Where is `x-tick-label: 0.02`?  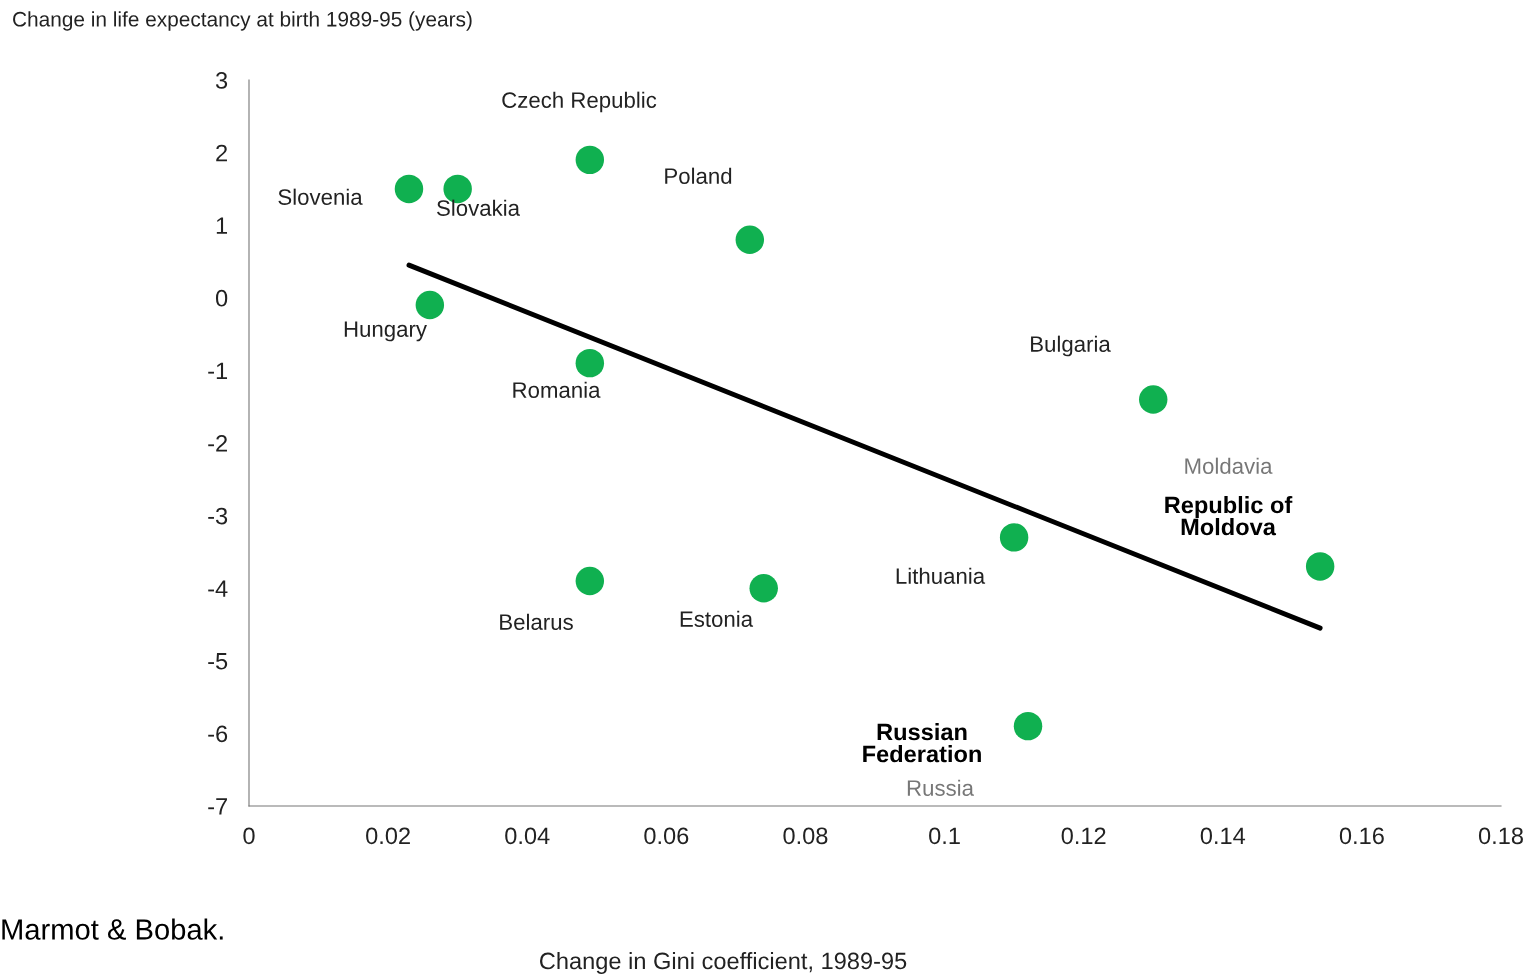 x-tick-label: 0.02 is located at coordinates (388, 836).